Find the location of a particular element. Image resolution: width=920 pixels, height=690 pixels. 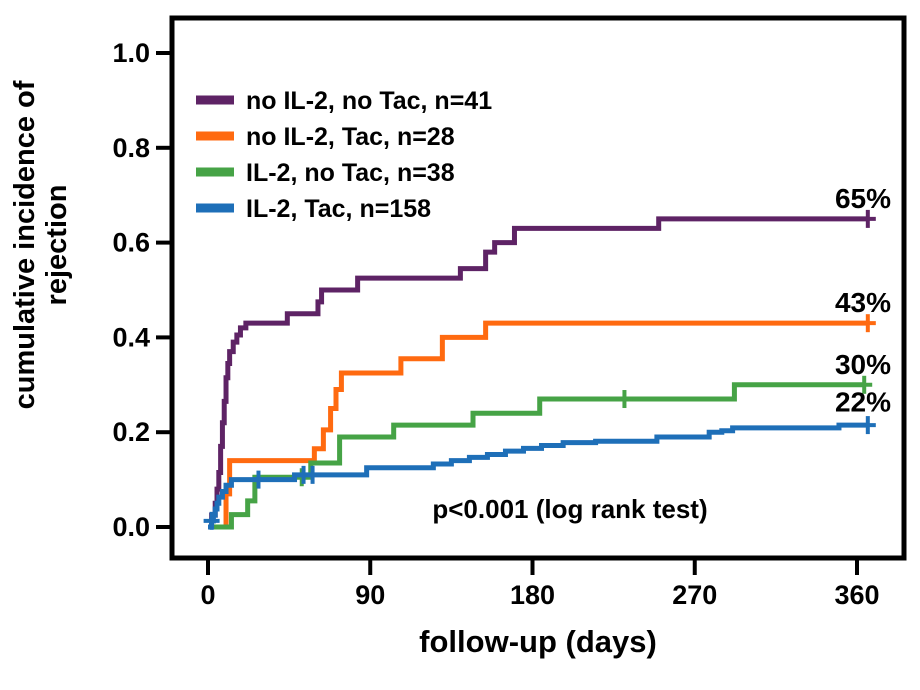

x-axis-tick-label: 90 is located at coordinates (370, 595).